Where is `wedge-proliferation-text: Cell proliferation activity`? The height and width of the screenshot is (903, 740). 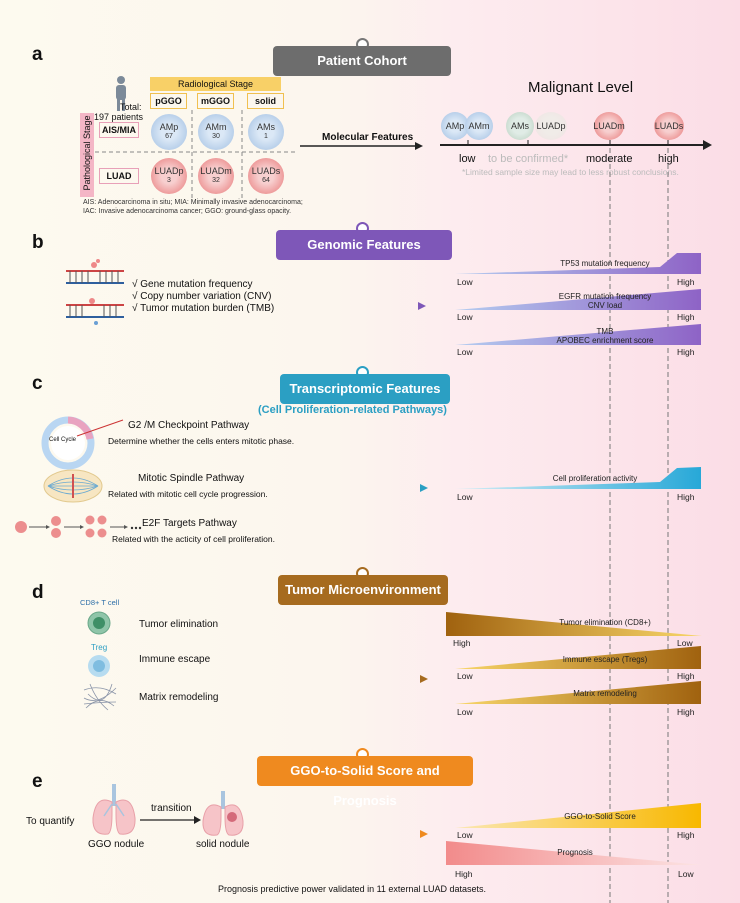
wedge-proliferation-text: Cell proliferation activity is located at coordinates (595, 478).